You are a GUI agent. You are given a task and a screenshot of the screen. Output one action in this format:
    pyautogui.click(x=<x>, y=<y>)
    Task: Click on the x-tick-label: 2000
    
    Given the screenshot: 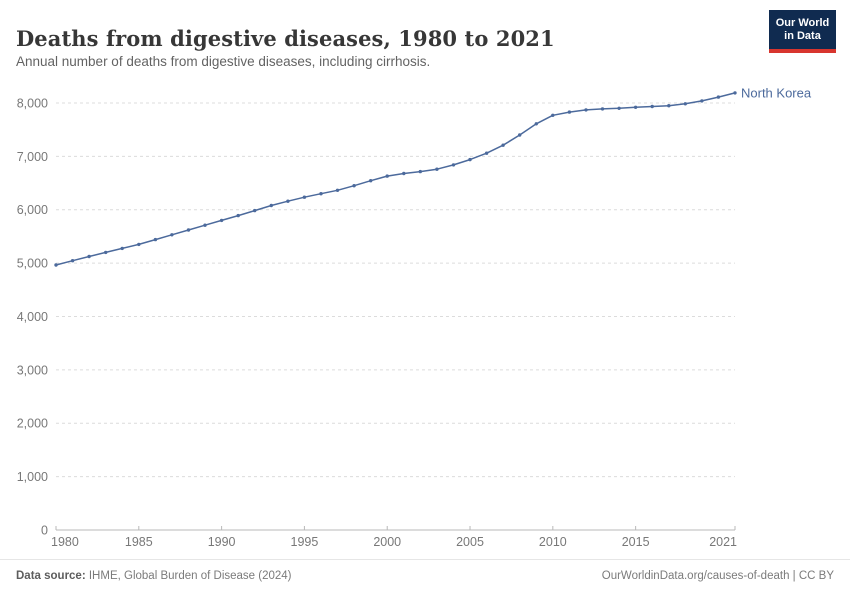 What is the action you would take?
    pyautogui.click(x=387, y=542)
    